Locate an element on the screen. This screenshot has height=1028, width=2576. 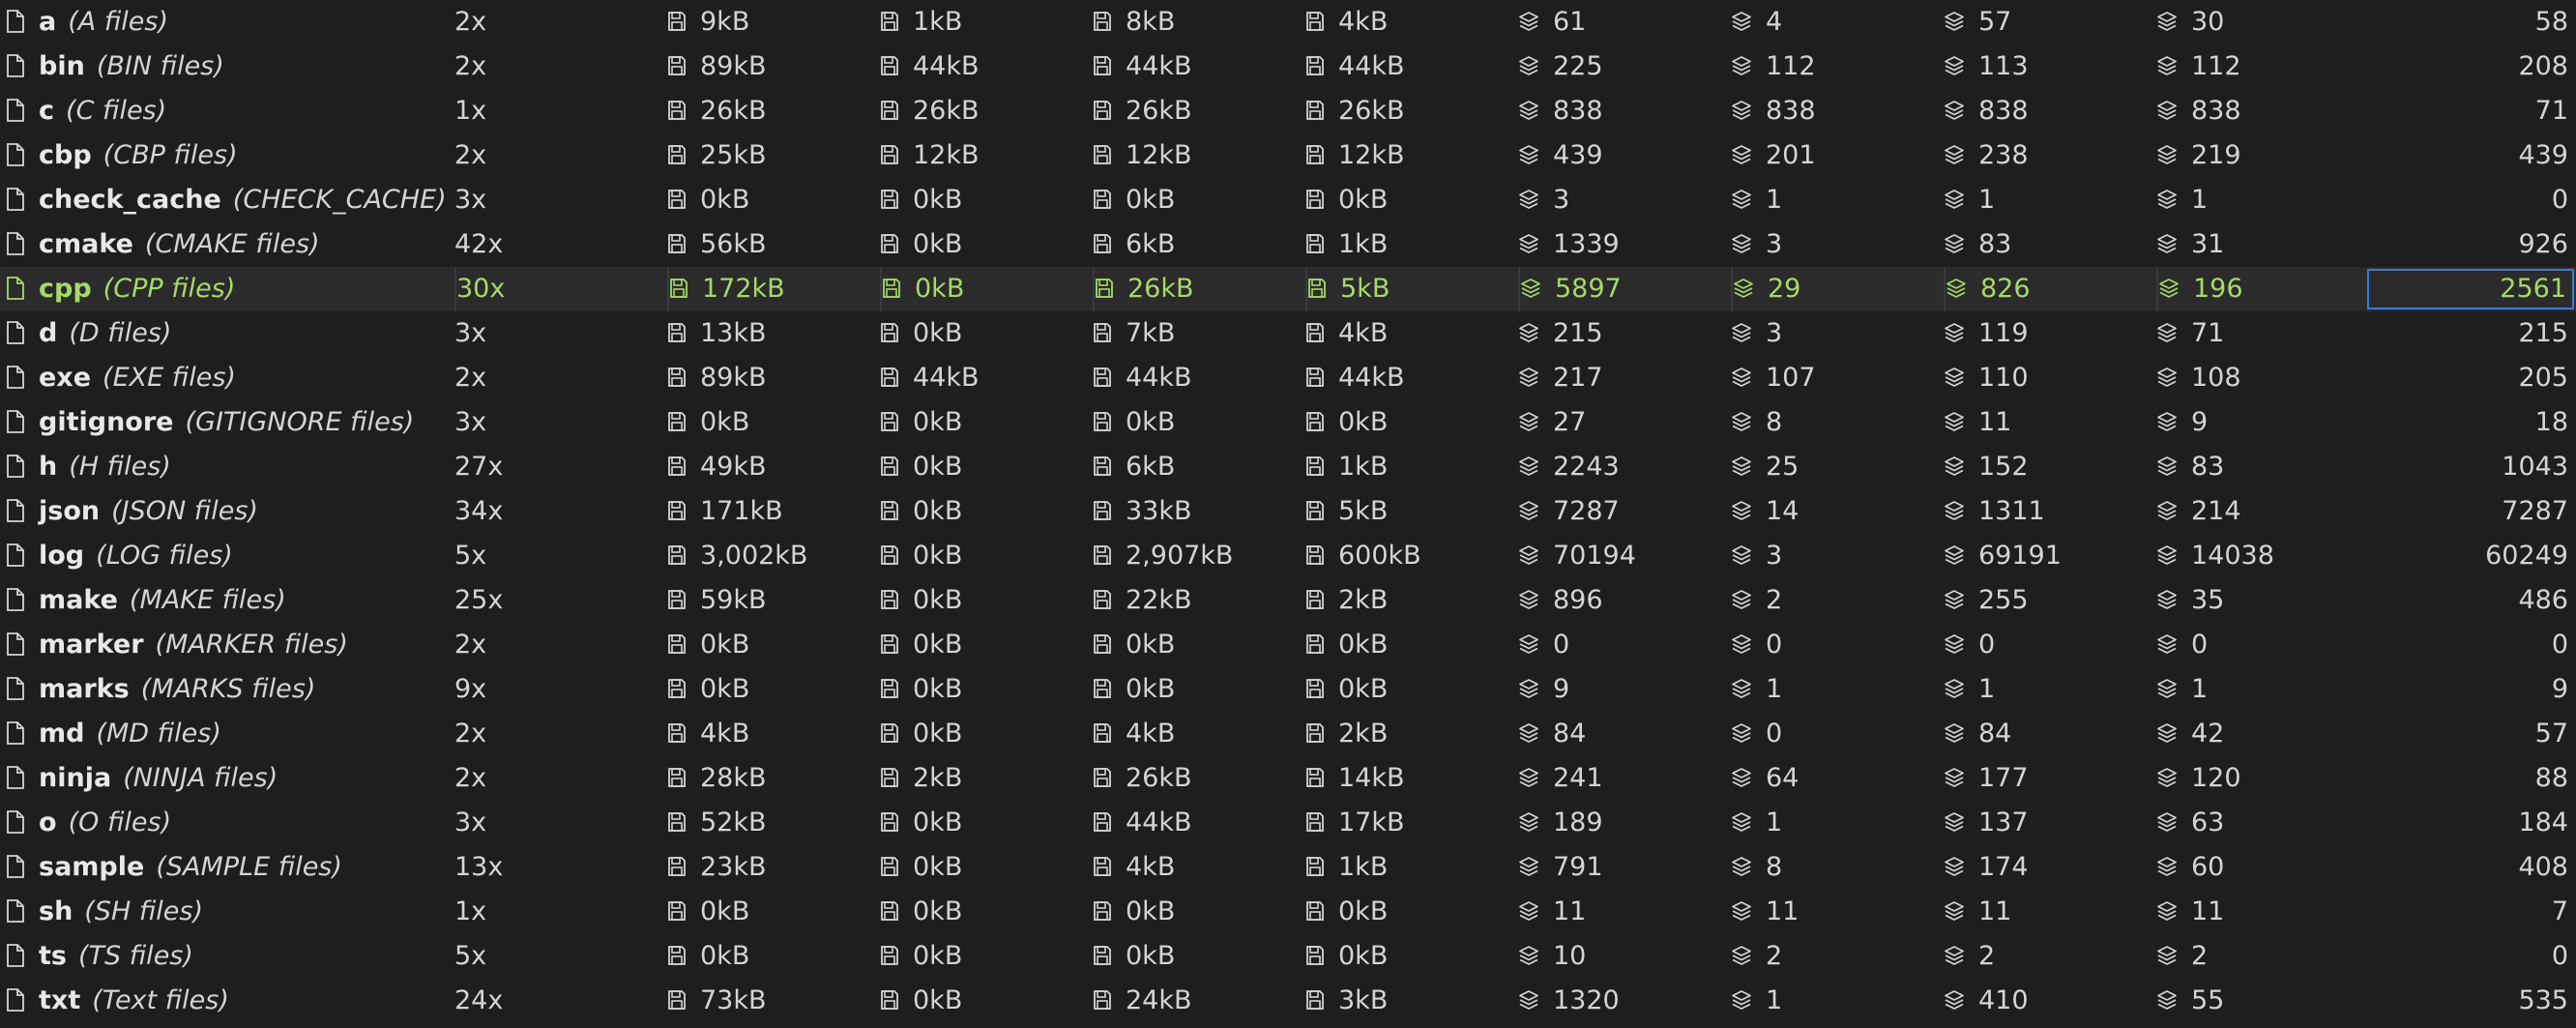
total-cell: 208 is located at coordinates (2467, 67).